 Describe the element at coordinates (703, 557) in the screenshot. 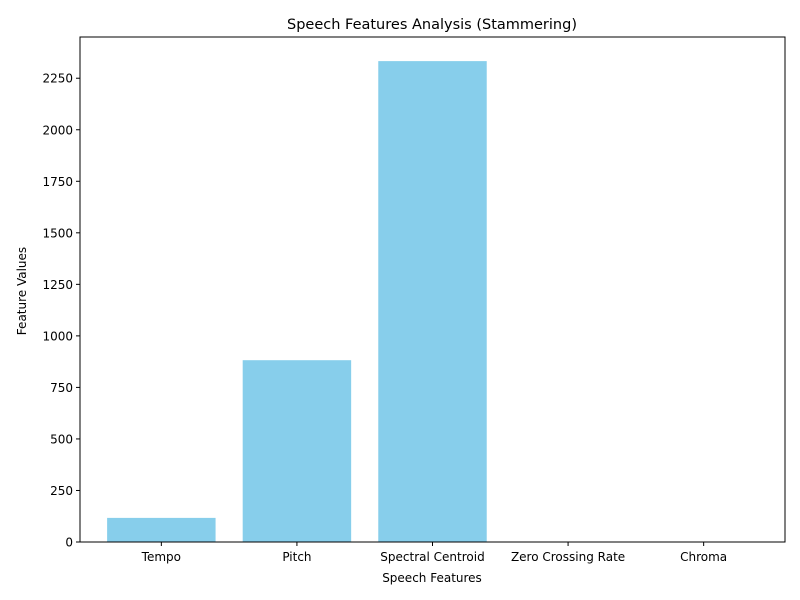

I see `x-tick-label: Chroma` at that location.